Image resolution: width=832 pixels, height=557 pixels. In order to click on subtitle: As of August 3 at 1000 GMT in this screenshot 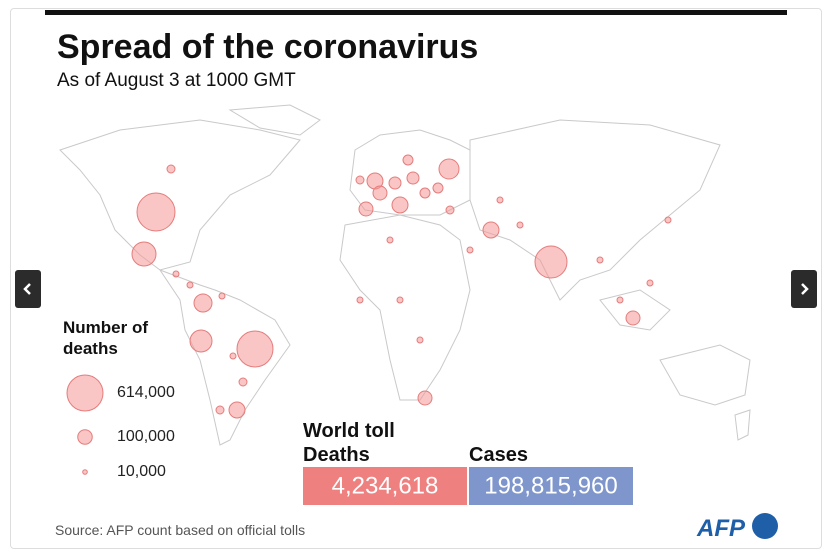, I will do `click(176, 80)`.